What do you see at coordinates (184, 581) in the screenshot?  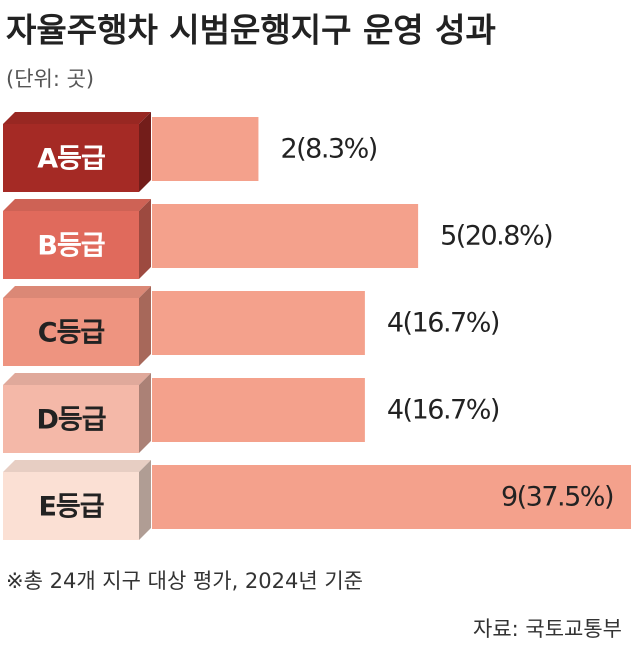 I see `note: ※총 24개 지구 대상 평가, 2024년 기준` at bounding box center [184, 581].